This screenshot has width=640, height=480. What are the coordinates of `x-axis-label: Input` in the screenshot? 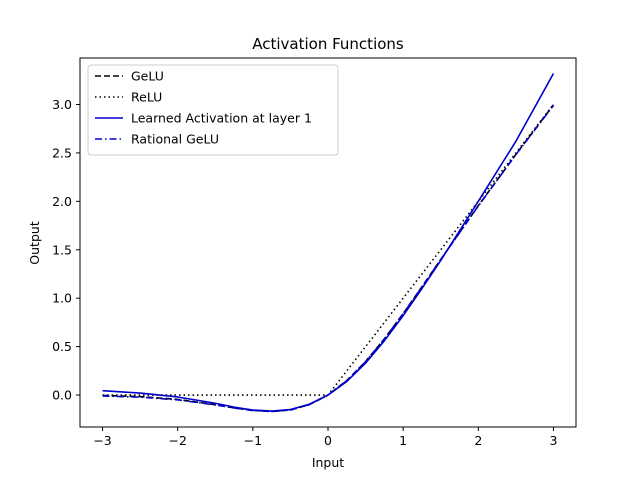 It's located at (328, 462).